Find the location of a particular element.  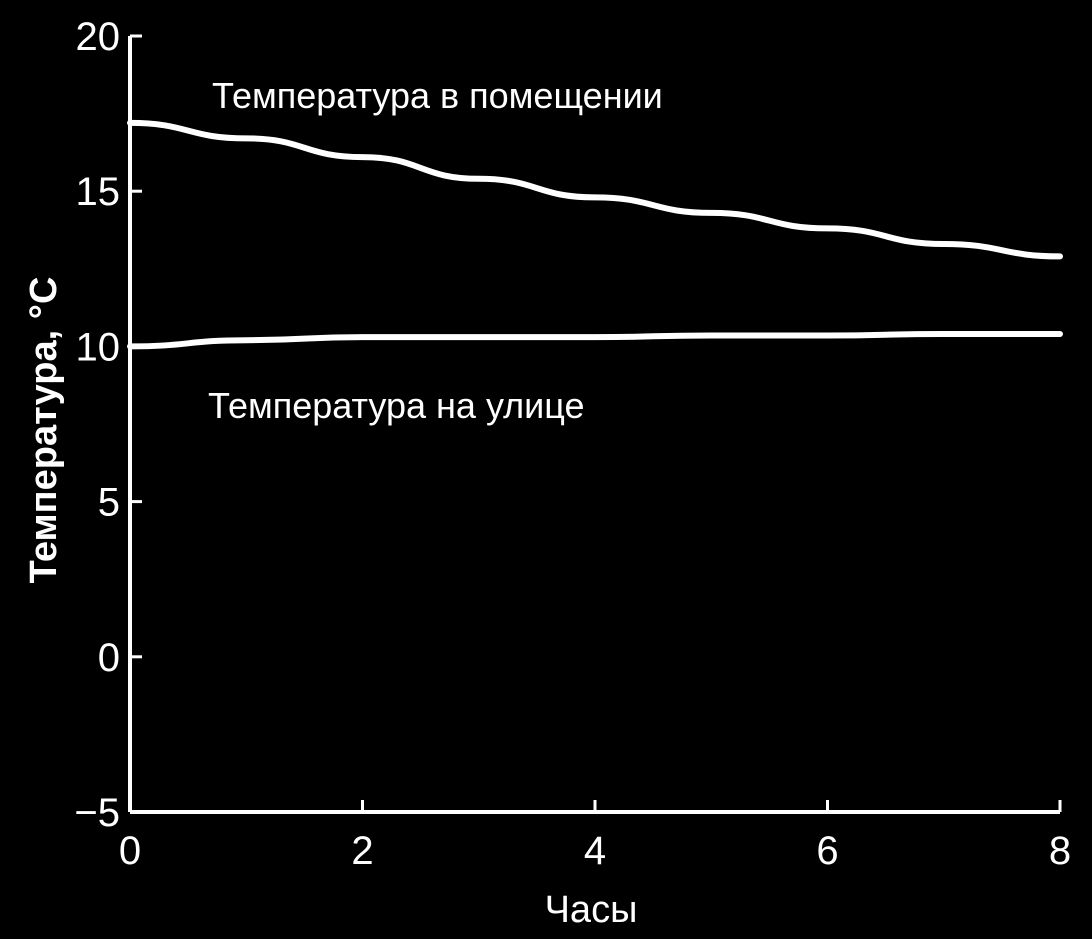

y-axis-title: Температура, °C is located at coordinates (44, 430).